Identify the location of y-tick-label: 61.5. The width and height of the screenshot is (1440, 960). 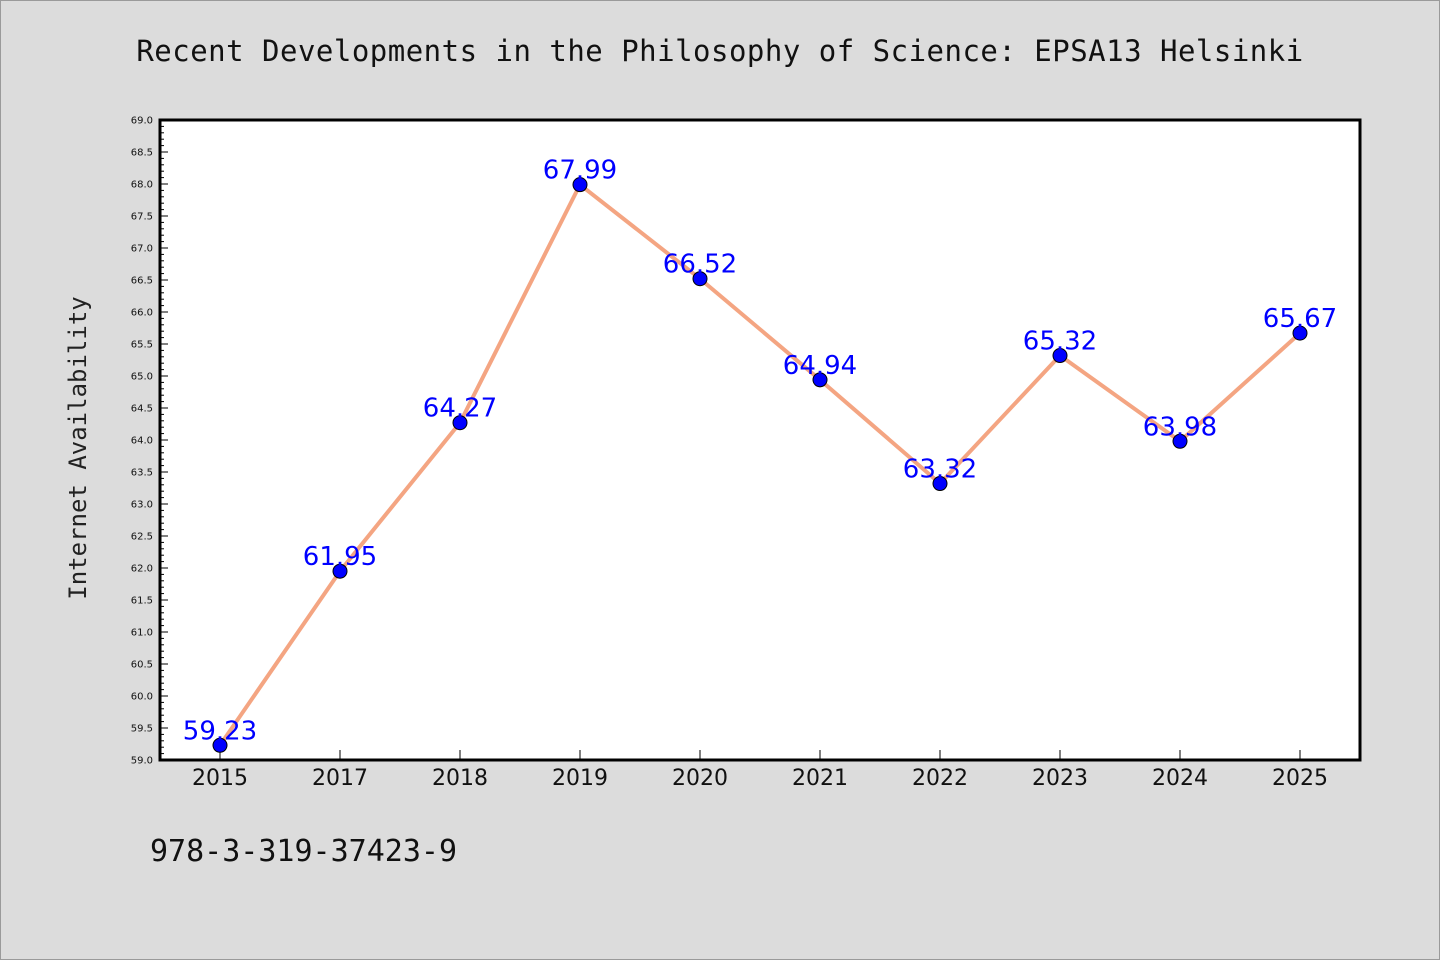
(142, 601).